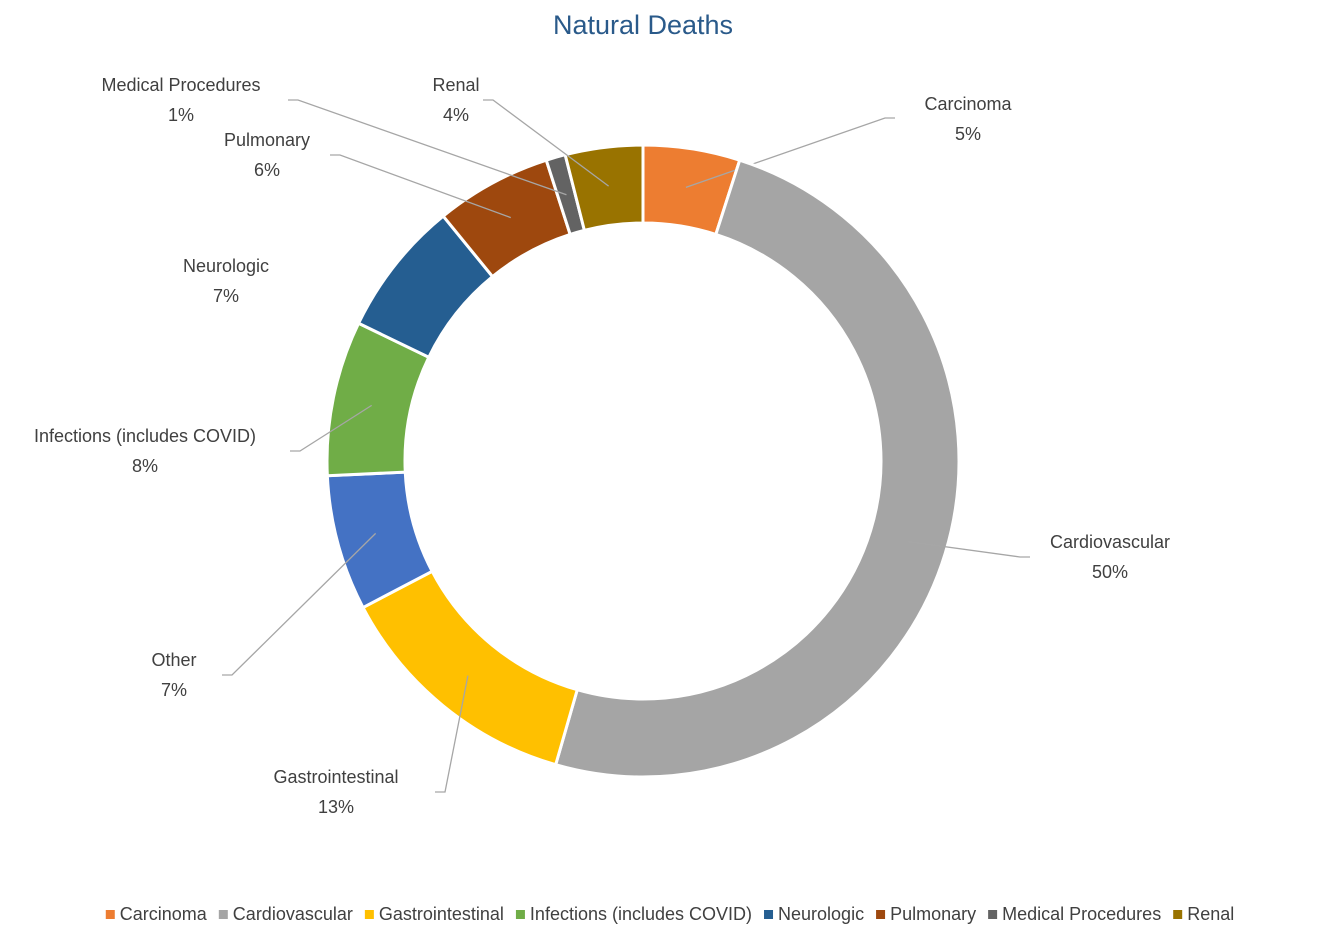 This screenshot has height=930, width=1341. I want to click on value-label: 4%, so click(456, 115).